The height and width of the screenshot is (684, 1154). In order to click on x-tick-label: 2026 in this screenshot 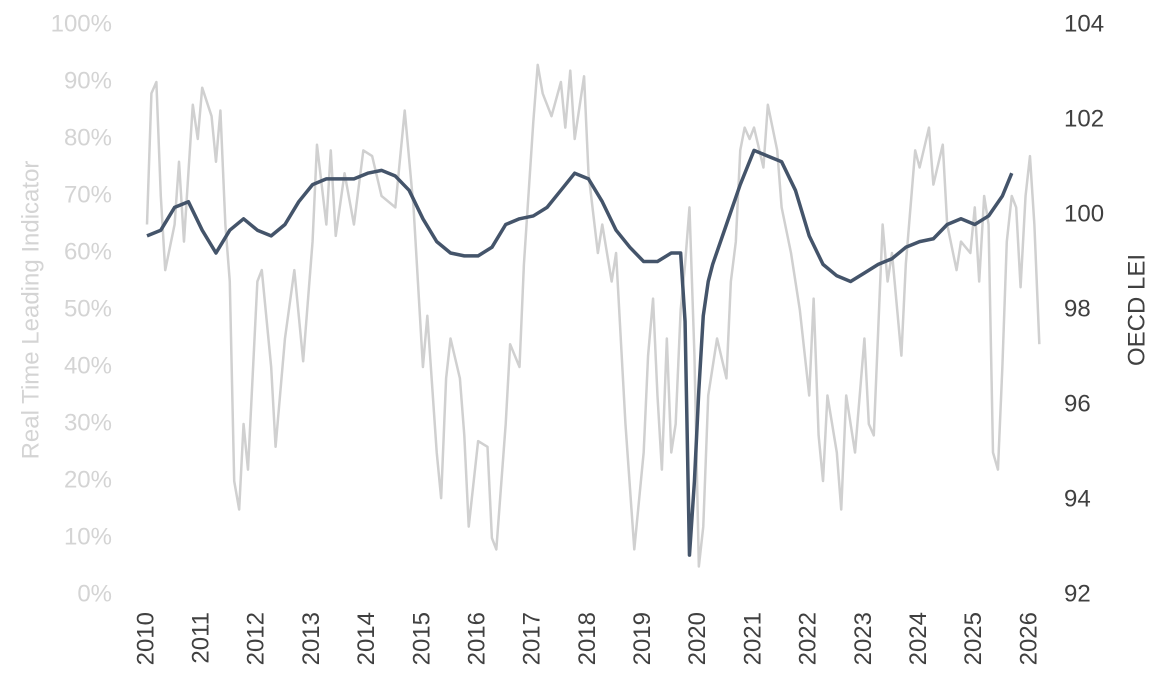, I will do `click(1028, 638)`.